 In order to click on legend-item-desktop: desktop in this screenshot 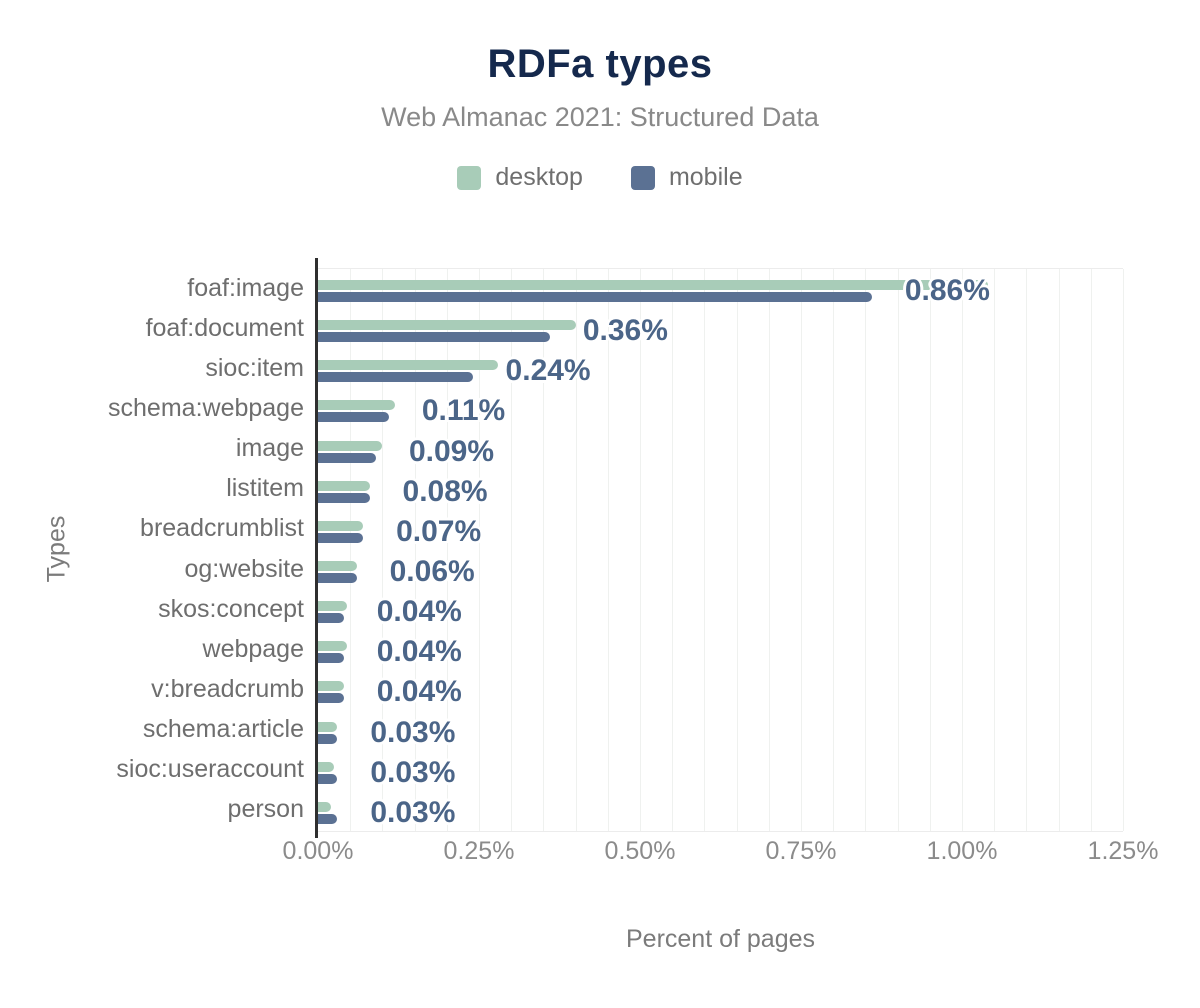, I will do `click(520, 177)`.